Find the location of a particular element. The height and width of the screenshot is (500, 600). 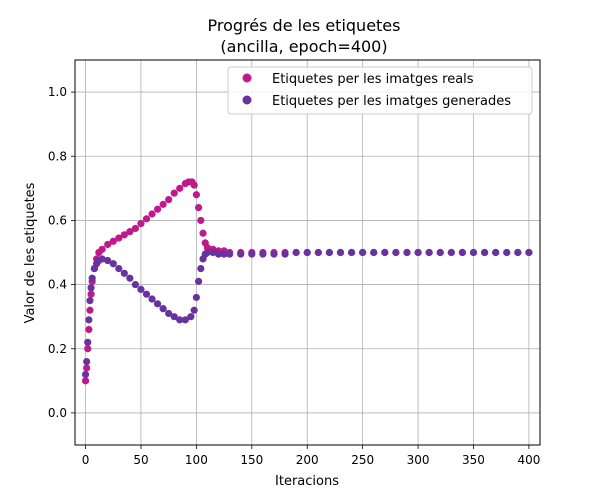

y-axis-label: Valor de les etiquetes is located at coordinates (30, 252).